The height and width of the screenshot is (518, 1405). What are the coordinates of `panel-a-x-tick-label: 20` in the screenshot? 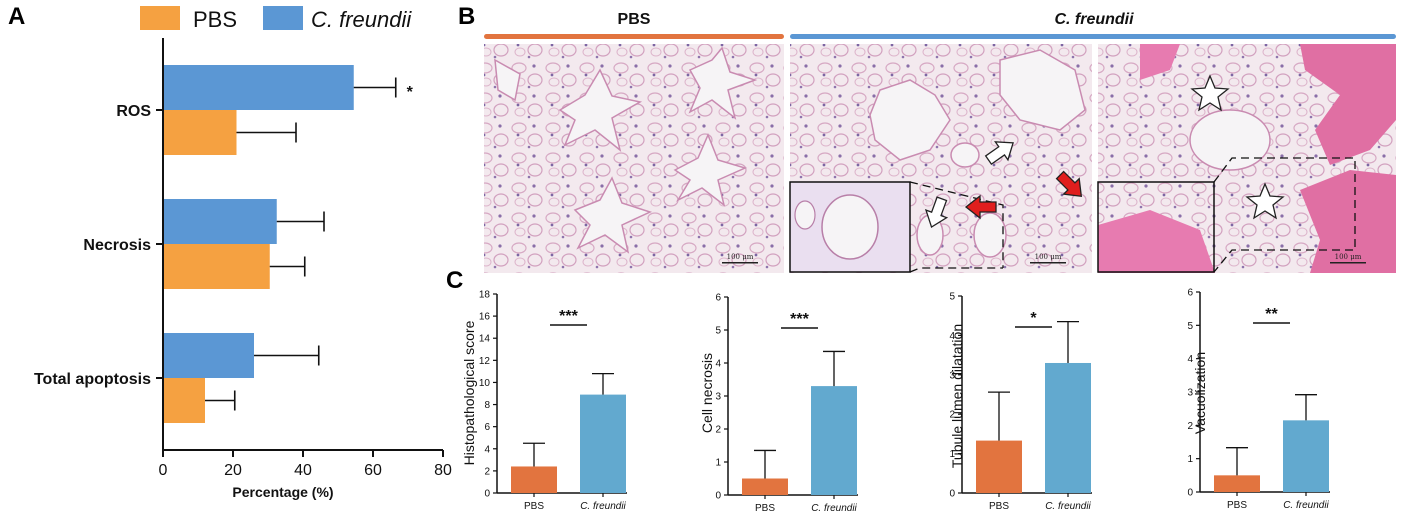 It's located at (233, 470).